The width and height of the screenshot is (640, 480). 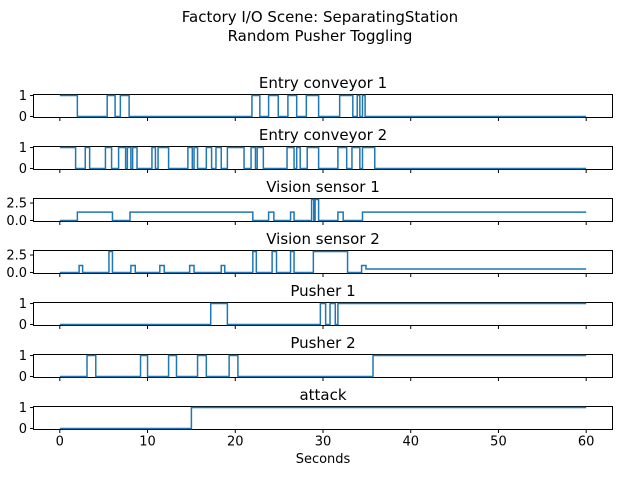 I want to click on subplot-plot-entry-conveyor-2: 10, so click(x=316, y=159).